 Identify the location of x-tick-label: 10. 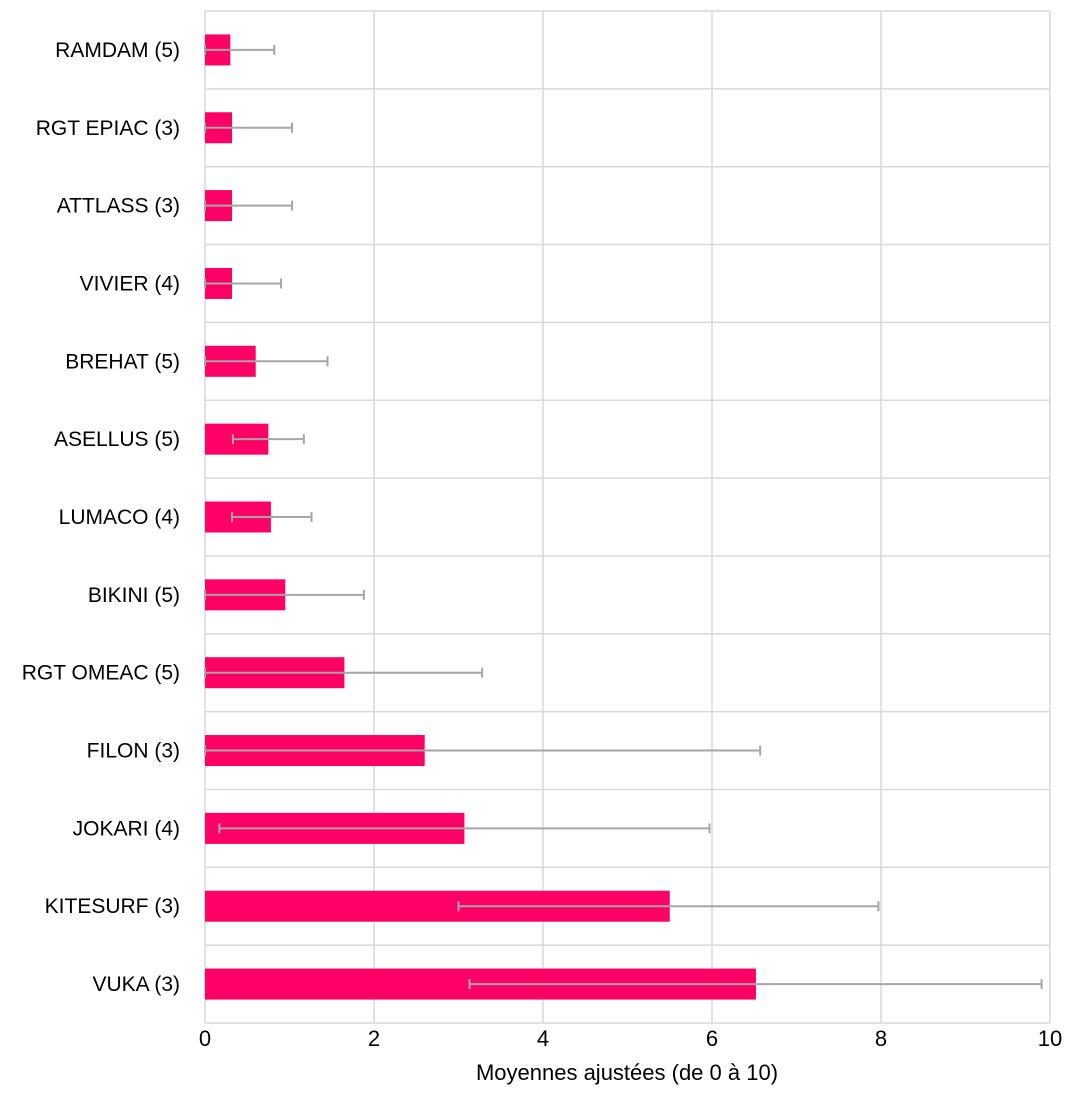
(1050, 1038).